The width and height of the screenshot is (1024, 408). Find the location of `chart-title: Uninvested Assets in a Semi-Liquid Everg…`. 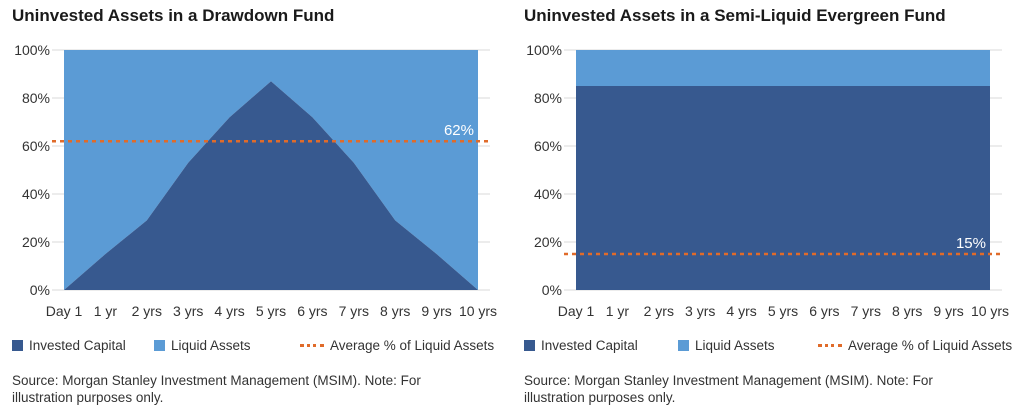

chart-title: Uninvested Assets in a Semi-Liquid Everg… is located at coordinates (735, 15).